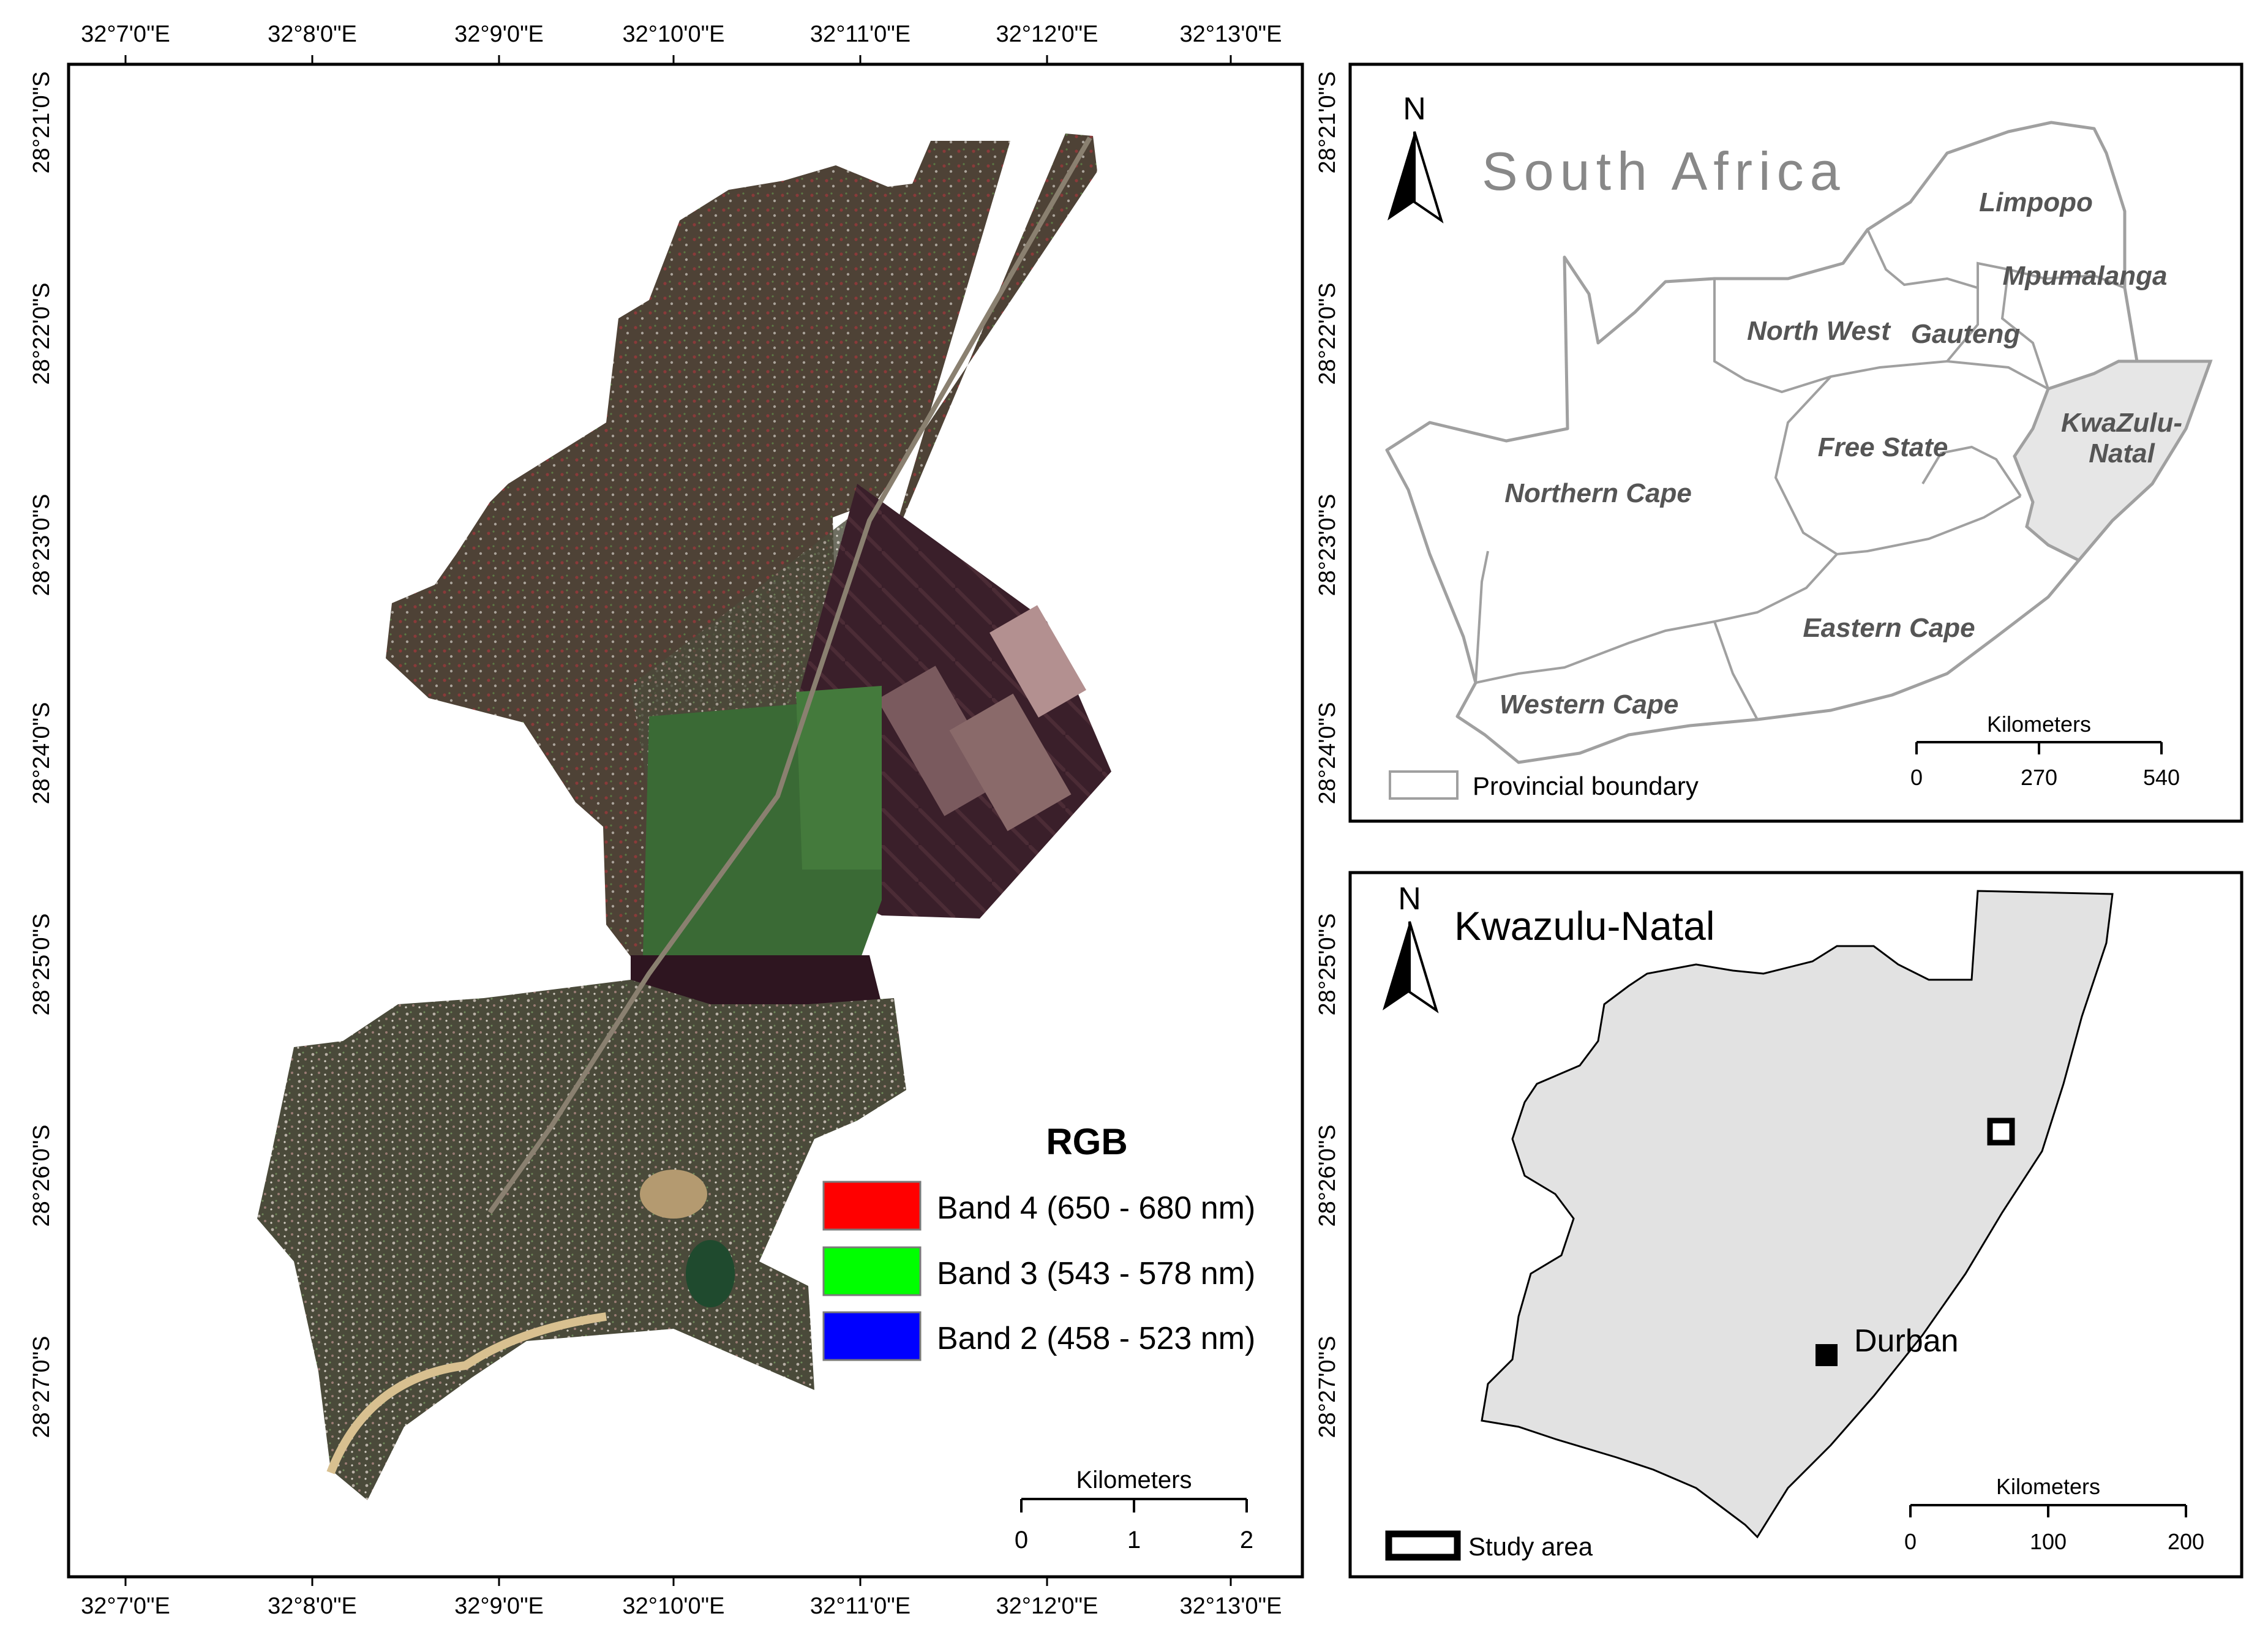  What do you see at coordinates (1328, 123) in the screenshot?
I see `right-tick-label: 28°21'0"S` at bounding box center [1328, 123].